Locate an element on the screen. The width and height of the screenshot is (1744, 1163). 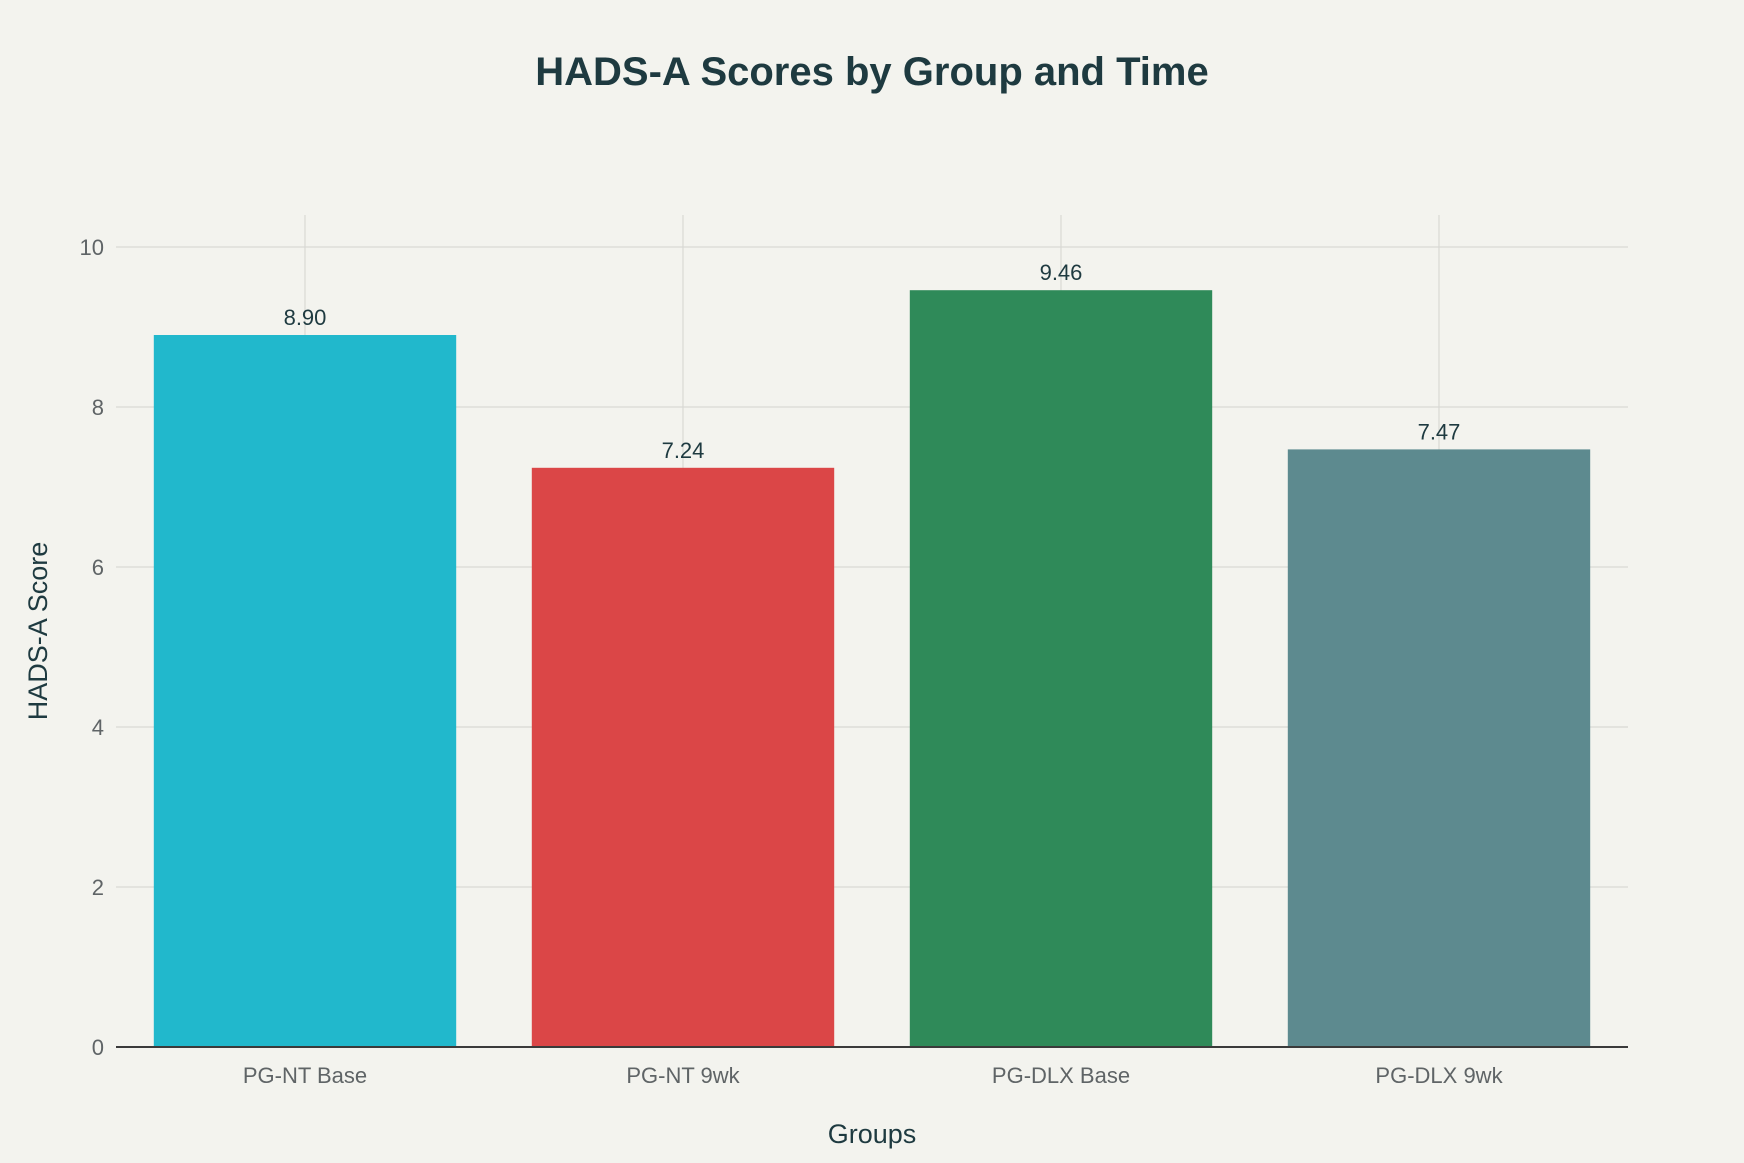
y-tick-label: 10 is located at coordinates (92, 247).